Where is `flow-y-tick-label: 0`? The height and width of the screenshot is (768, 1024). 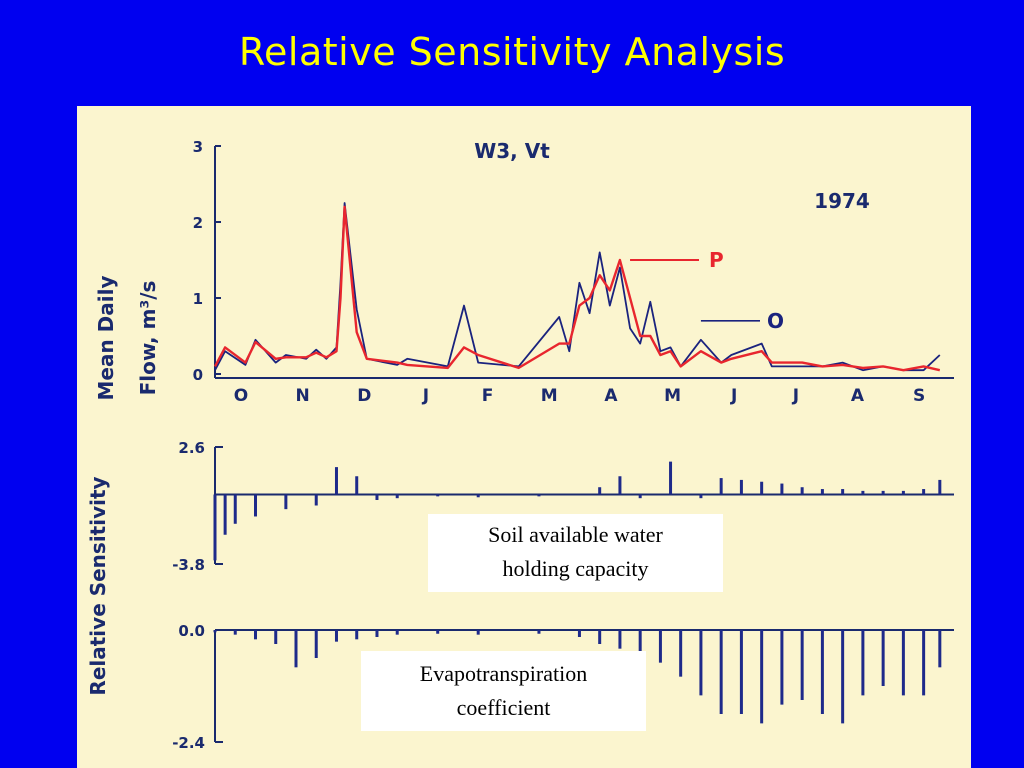
flow-y-tick-label: 0 is located at coordinates (198, 375).